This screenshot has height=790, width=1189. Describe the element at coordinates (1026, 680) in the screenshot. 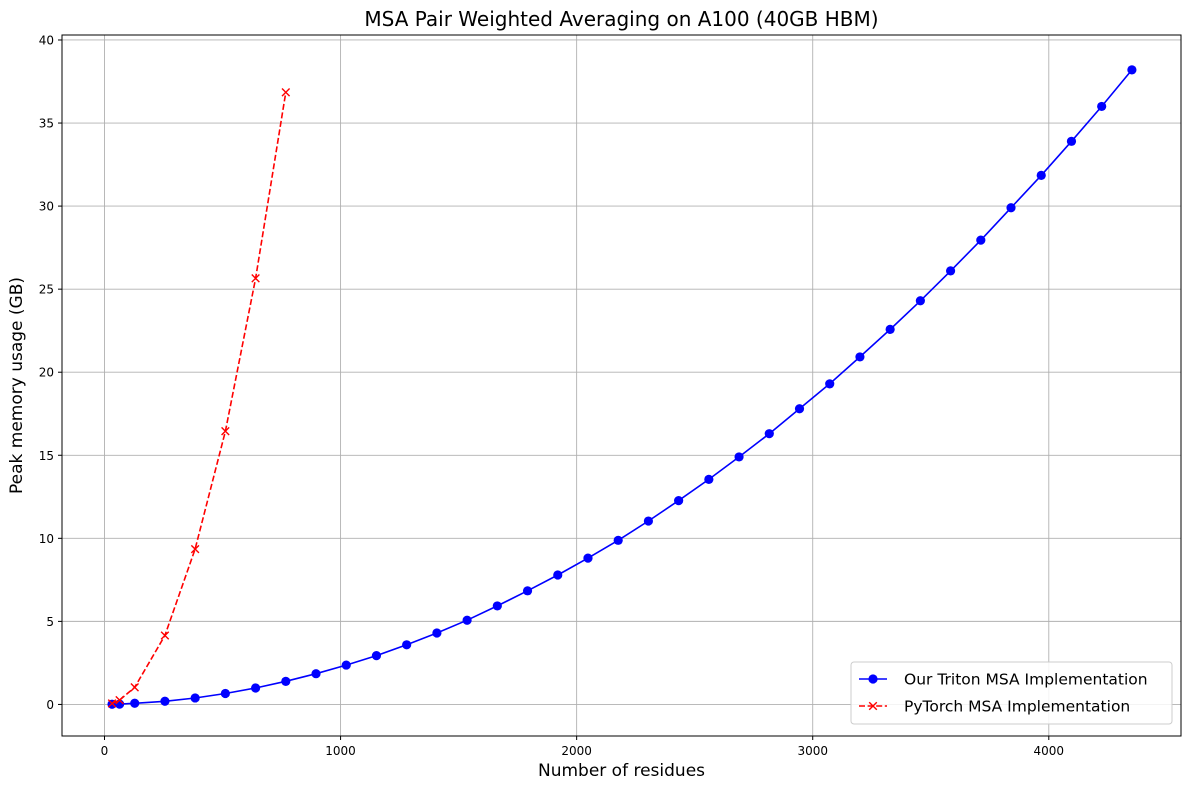

I see `legend-label-triton: Our Triton MSA Implementation` at that location.